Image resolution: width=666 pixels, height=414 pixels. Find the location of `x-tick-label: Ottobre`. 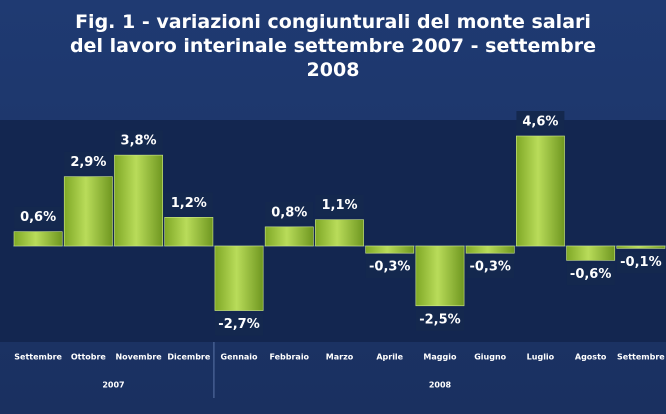

x-tick-label: Ottobre is located at coordinates (89, 357).